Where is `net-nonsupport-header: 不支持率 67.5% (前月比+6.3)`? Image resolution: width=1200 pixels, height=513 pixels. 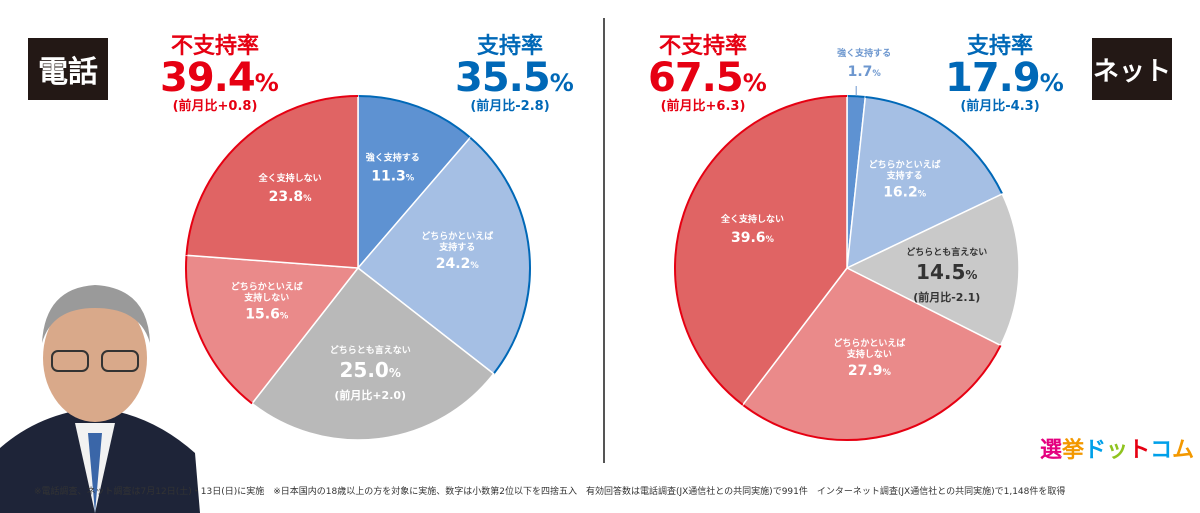
net-nonsupport-header: 不支持率 67.5% (前月比+6.3) is located at coordinates (707, 74).